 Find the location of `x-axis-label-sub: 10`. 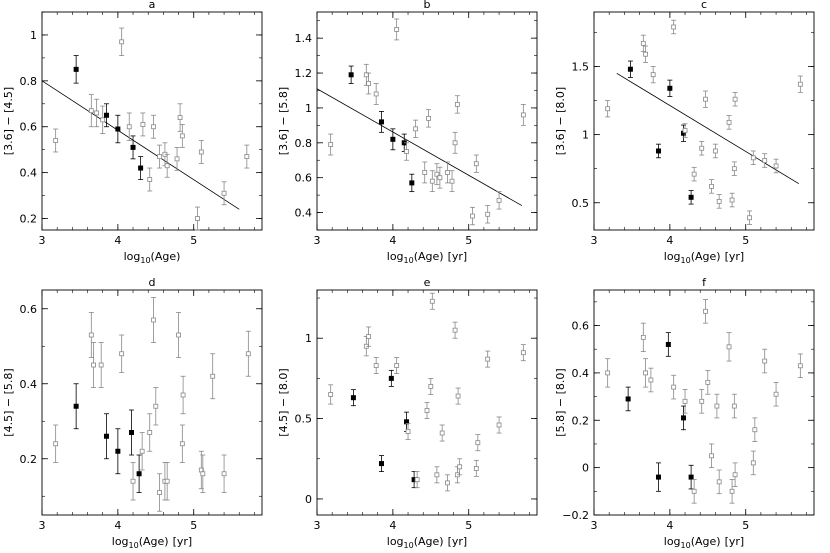

x-axis-label-sub: 10 is located at coordinates (145, 260).